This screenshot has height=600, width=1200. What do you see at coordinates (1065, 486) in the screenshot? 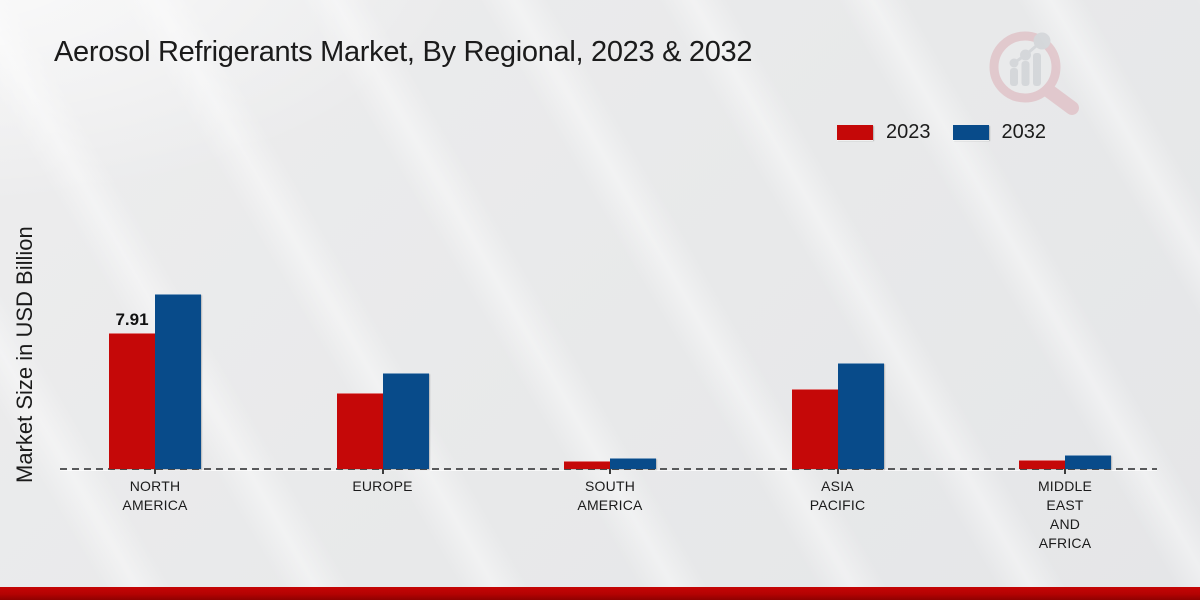
I see `category-label-line: MIDDLE` at bounding box center [1065, 486].